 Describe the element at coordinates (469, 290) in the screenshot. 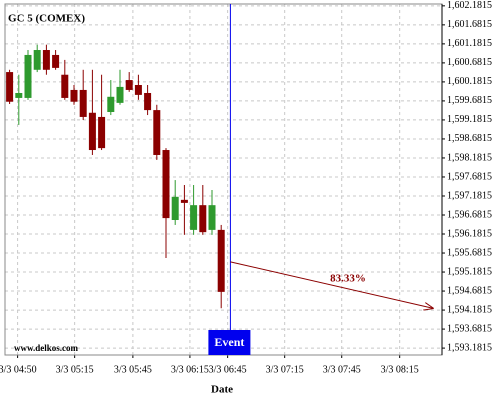

I see `y-tick-label: 1,594.6815` at that location.